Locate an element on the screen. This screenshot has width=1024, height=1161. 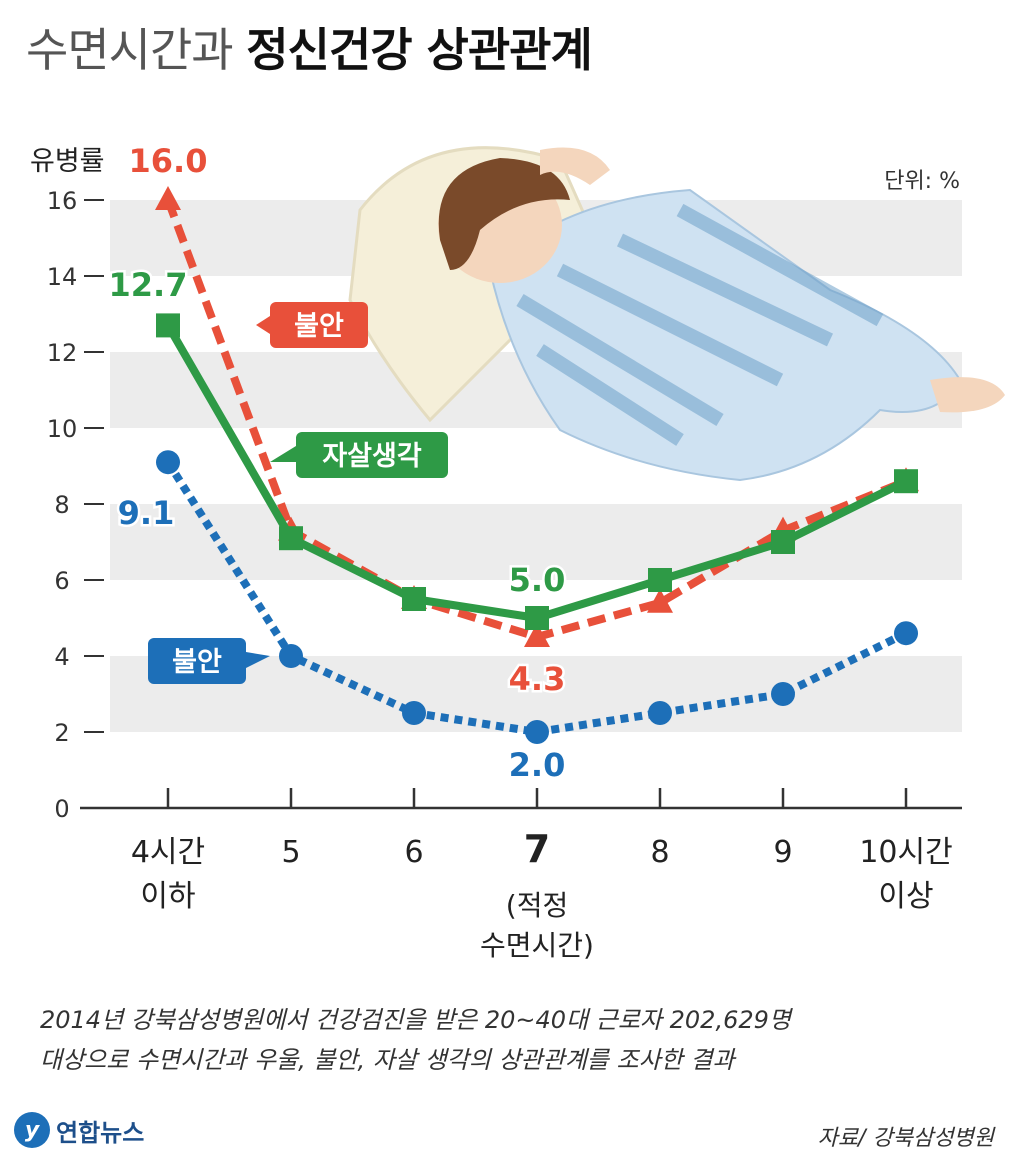
unit-label: 단위: % is located at coordinates (922, 181).